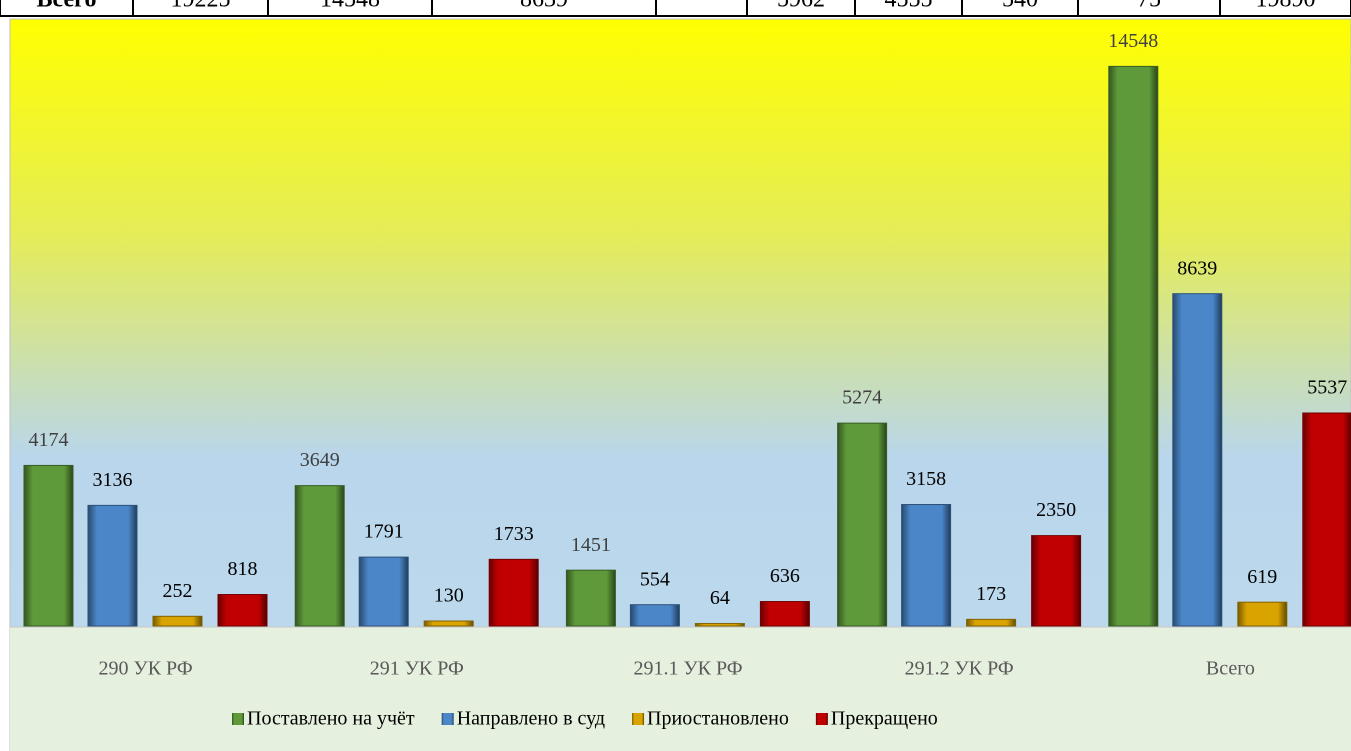 The height and width of the screenshot is (751, 1351). I want to click on x-tick-label: 291 УК РФ, so click(417, 669).